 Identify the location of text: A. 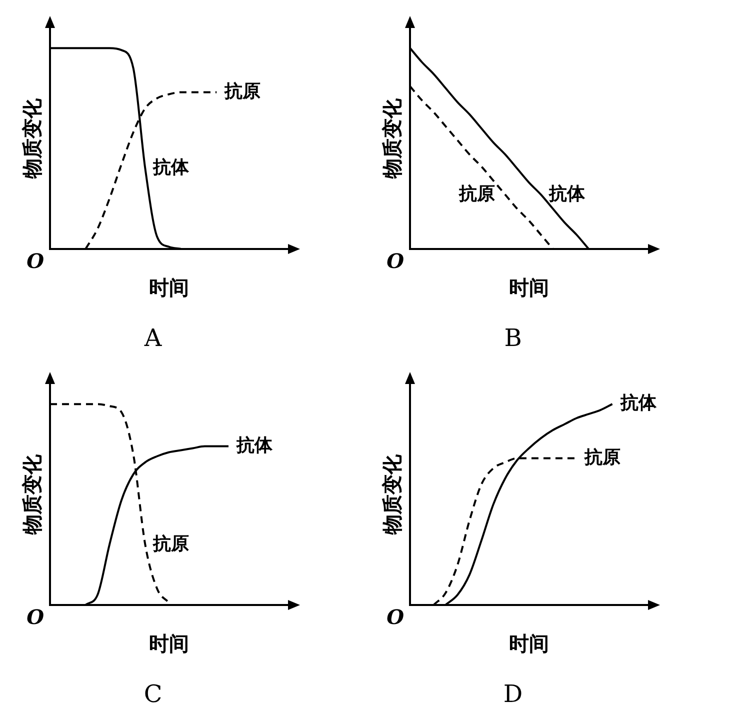
(152, 338).